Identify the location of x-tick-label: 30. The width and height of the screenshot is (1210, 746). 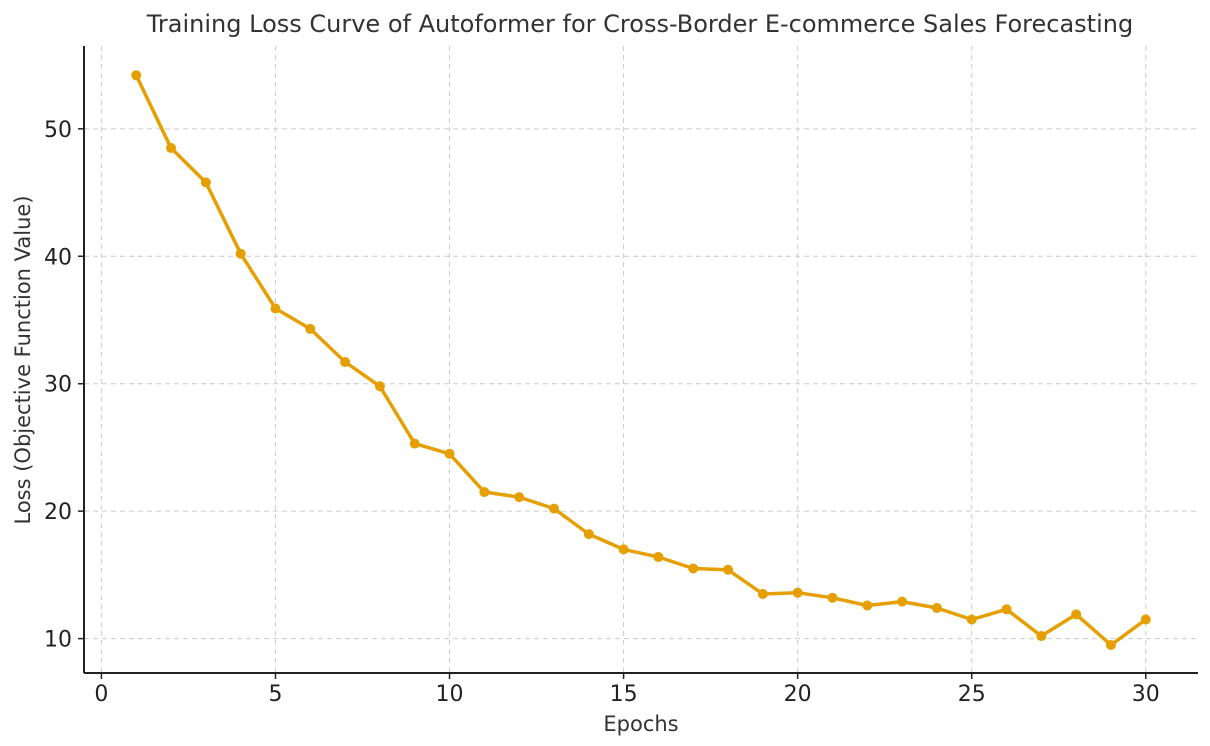
(1146, 694).